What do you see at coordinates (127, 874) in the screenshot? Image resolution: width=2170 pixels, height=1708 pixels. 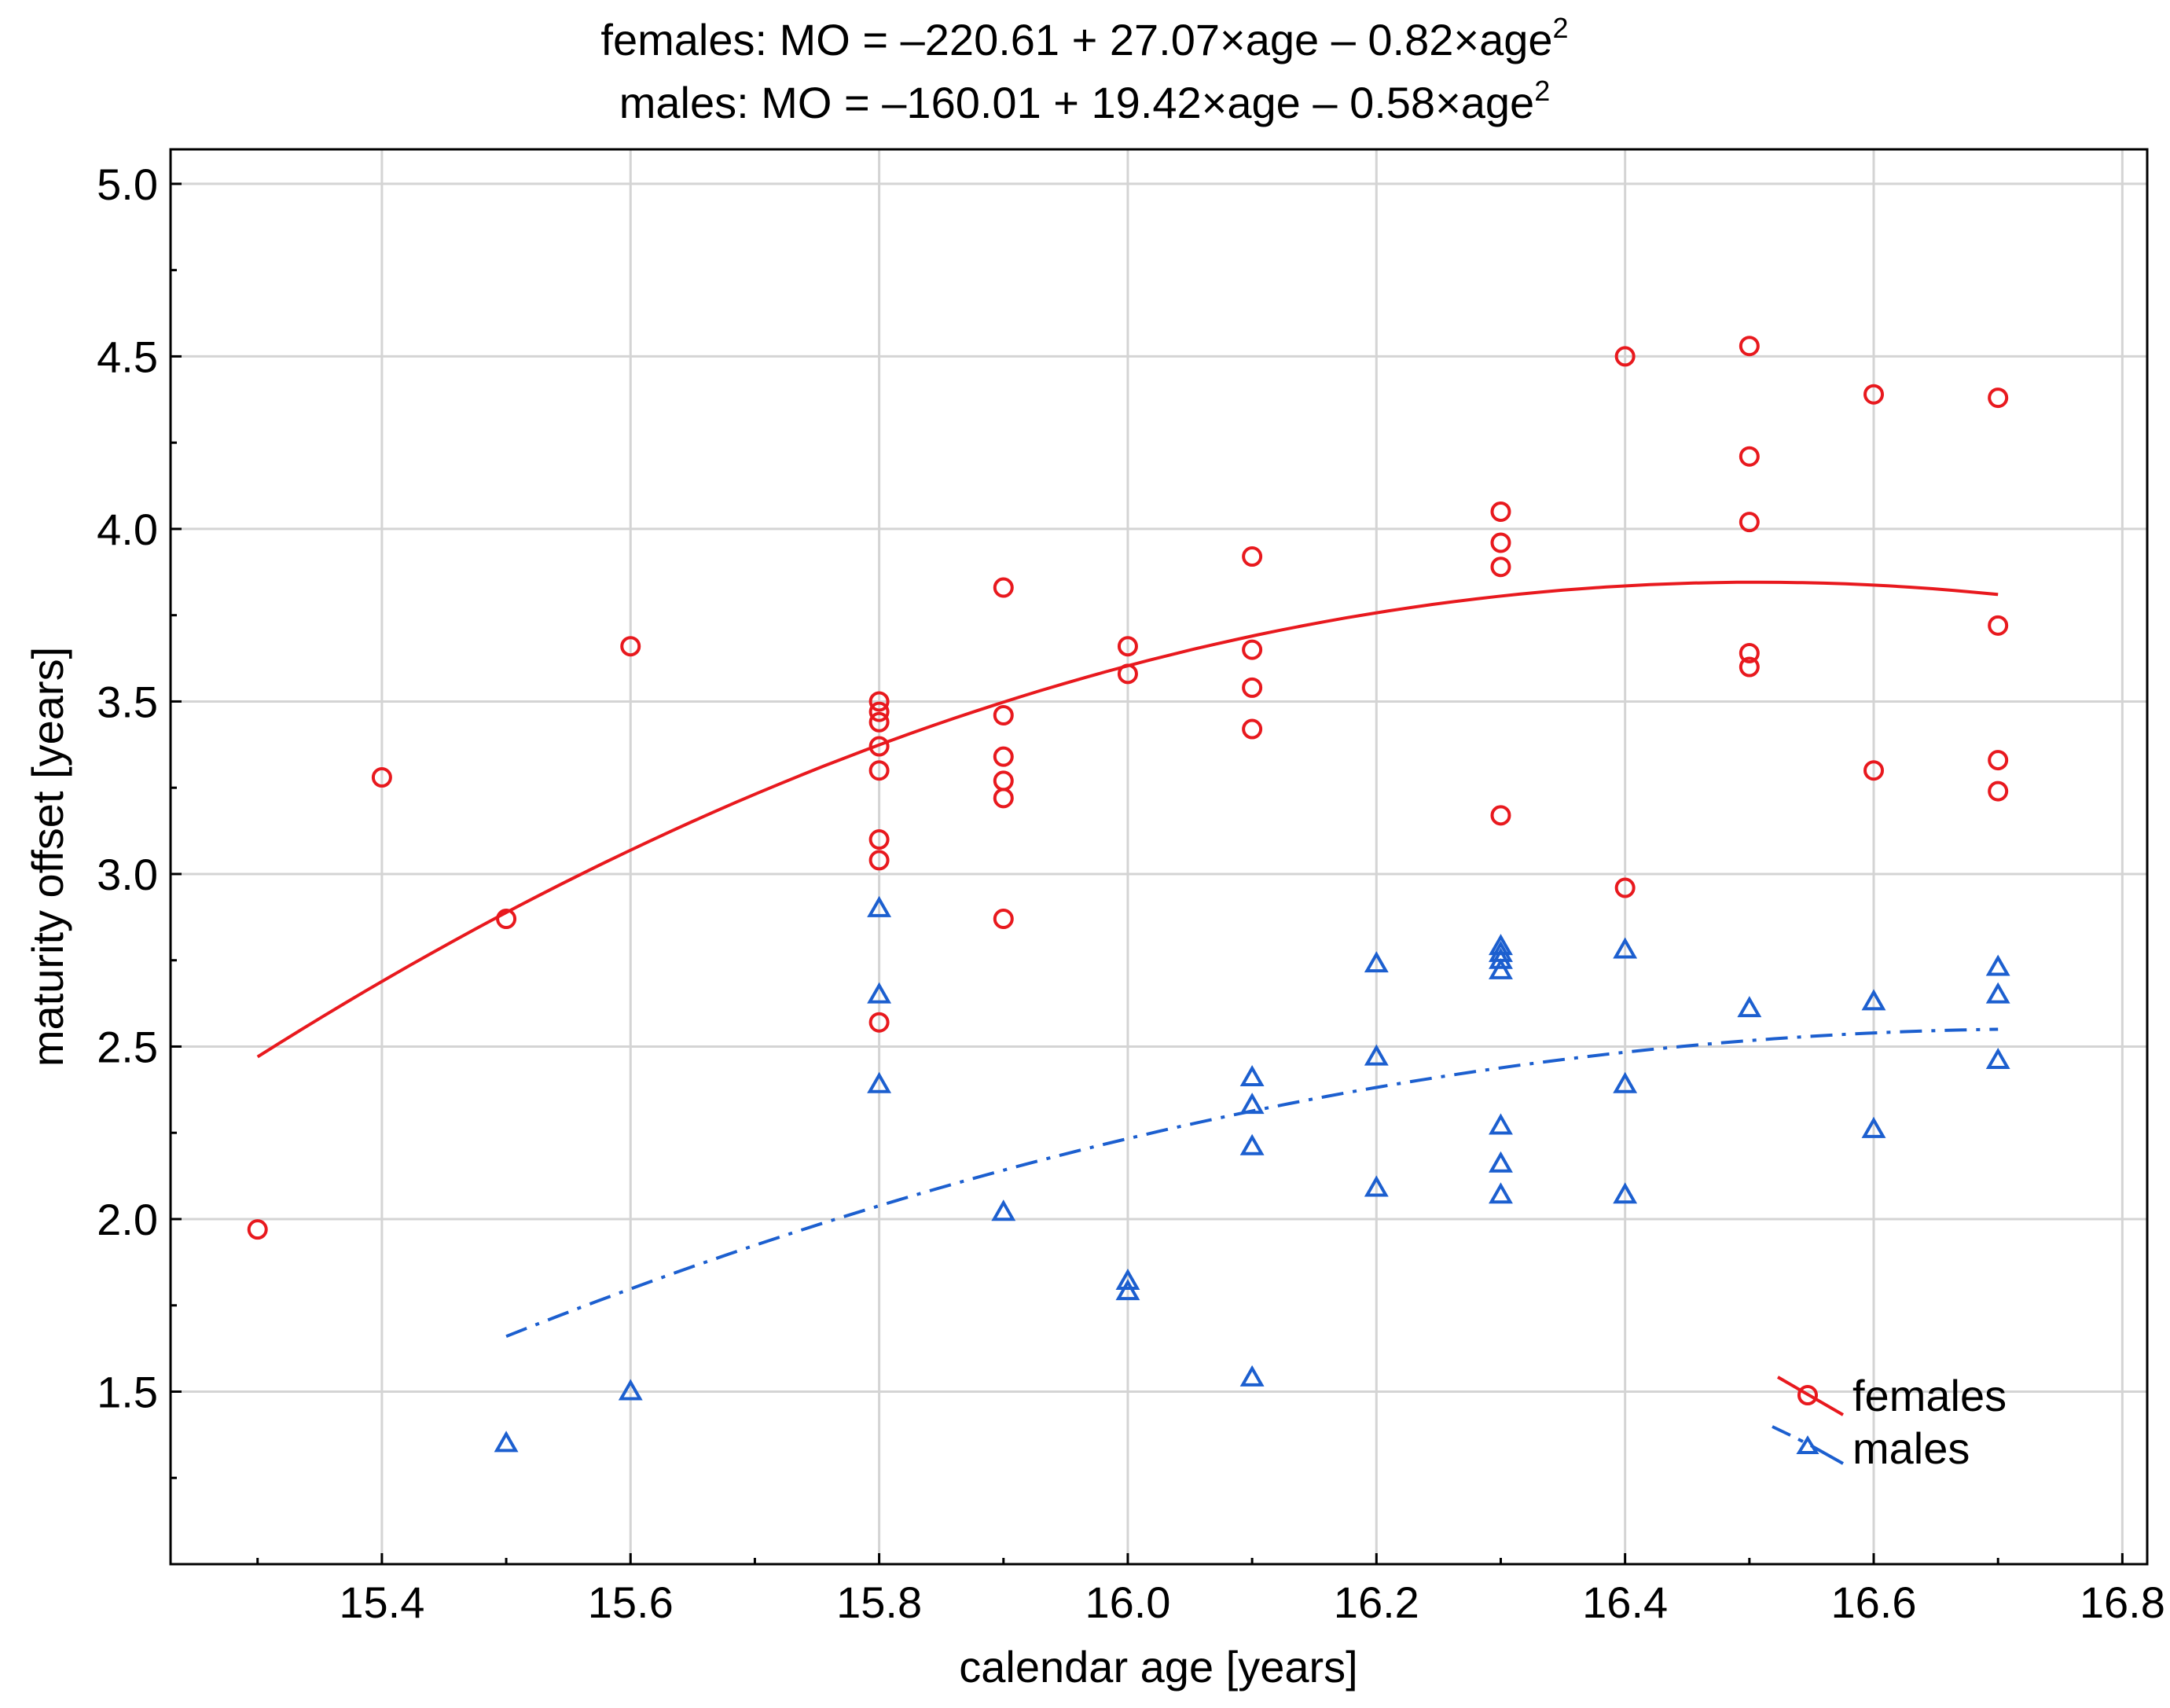 I see `y-tick-label: 3.0` at bounding box center [127, 874].